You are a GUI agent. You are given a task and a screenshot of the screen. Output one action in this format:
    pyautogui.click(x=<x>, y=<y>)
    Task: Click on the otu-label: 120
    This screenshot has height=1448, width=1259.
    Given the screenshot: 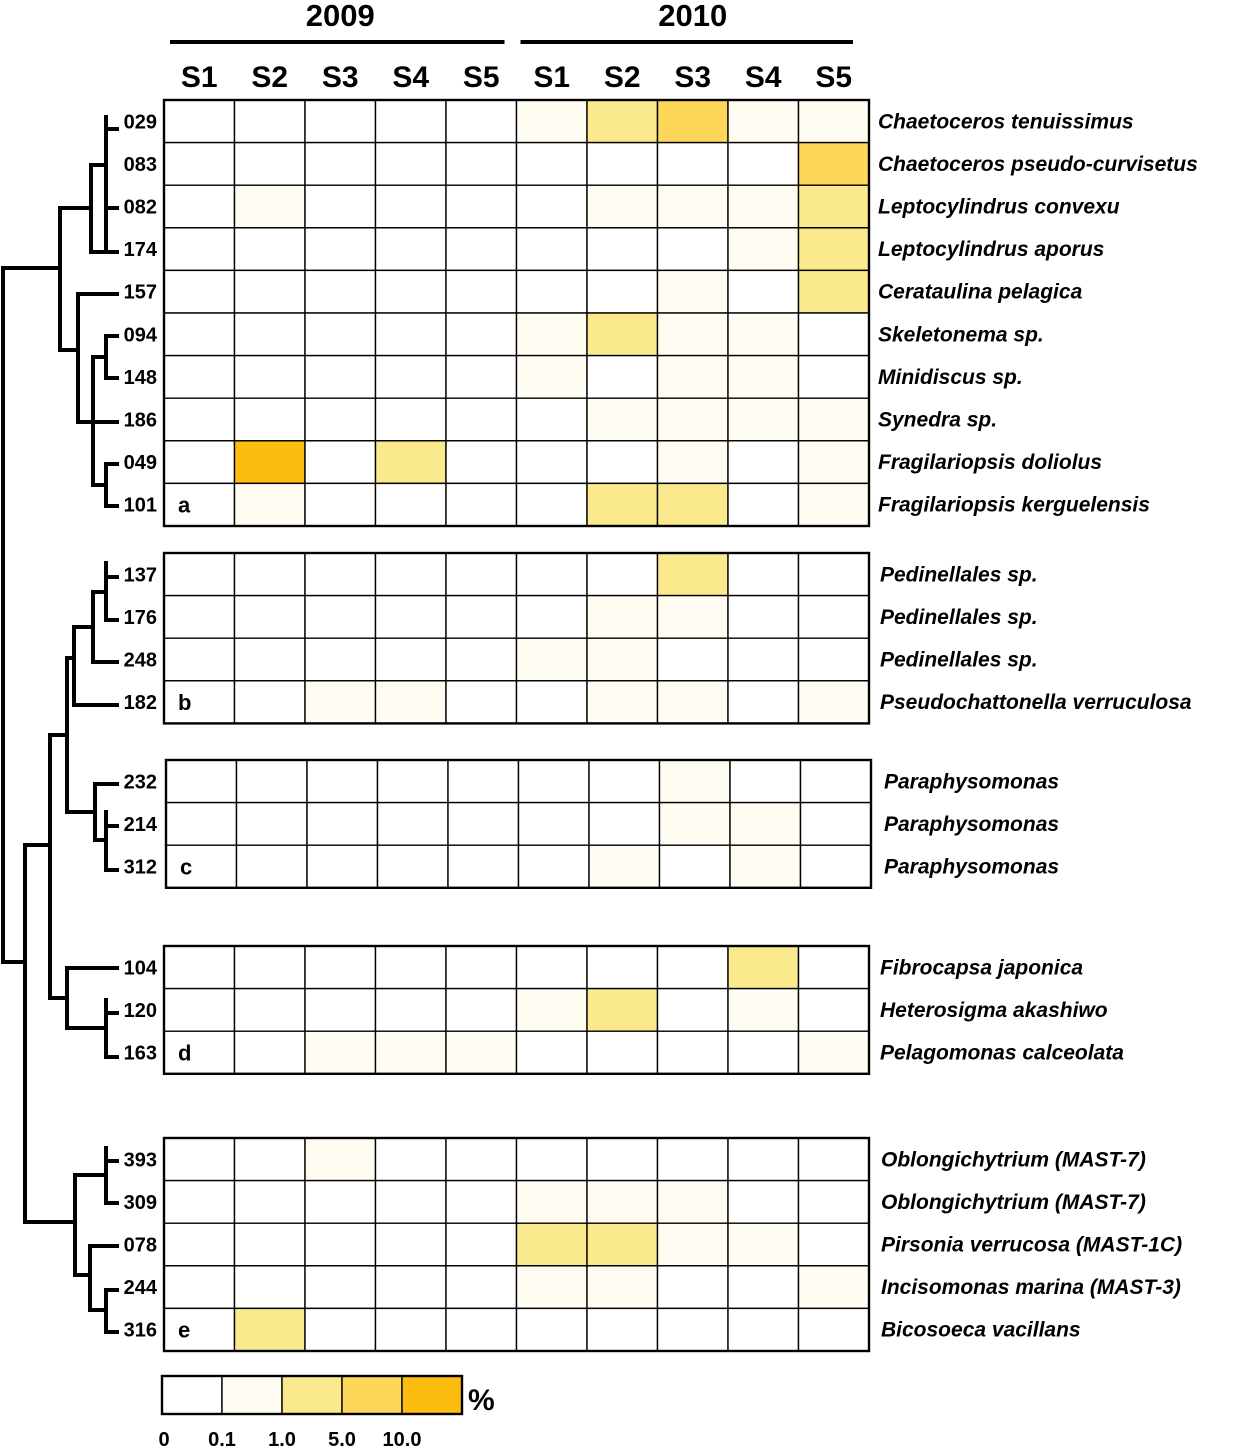 What is the action you would take?
    pyautogui.click(x=140, y=1011)
    